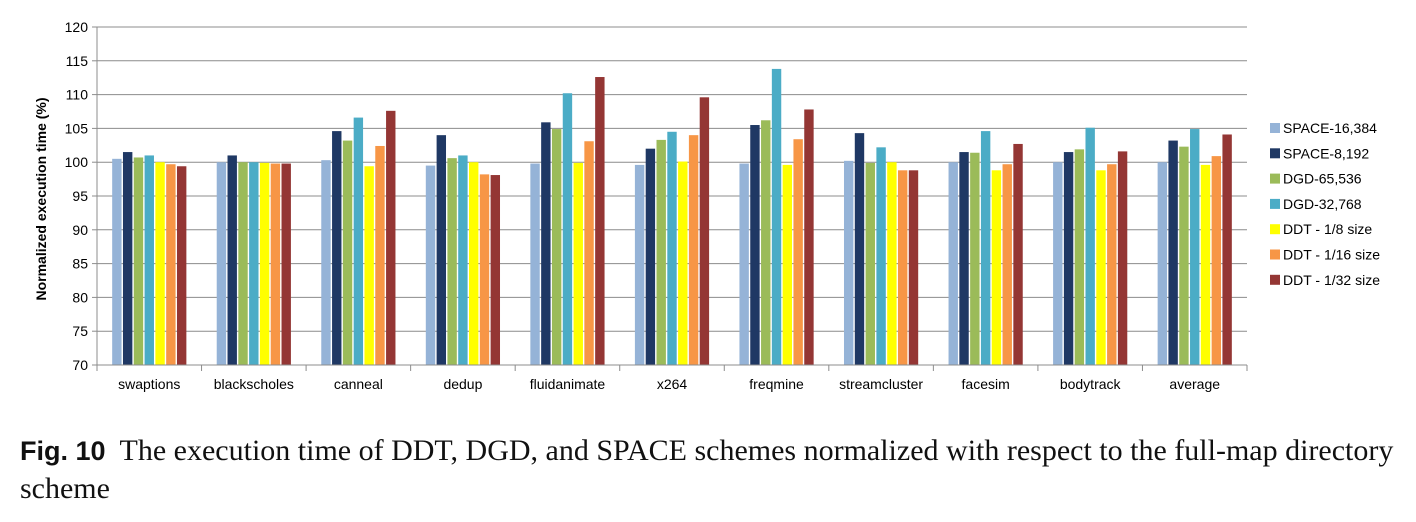  What do you see at coordinates (776, 384) in the screenshot?
I see `x-tick-label: freqmine` at bounding box center [776, 384].